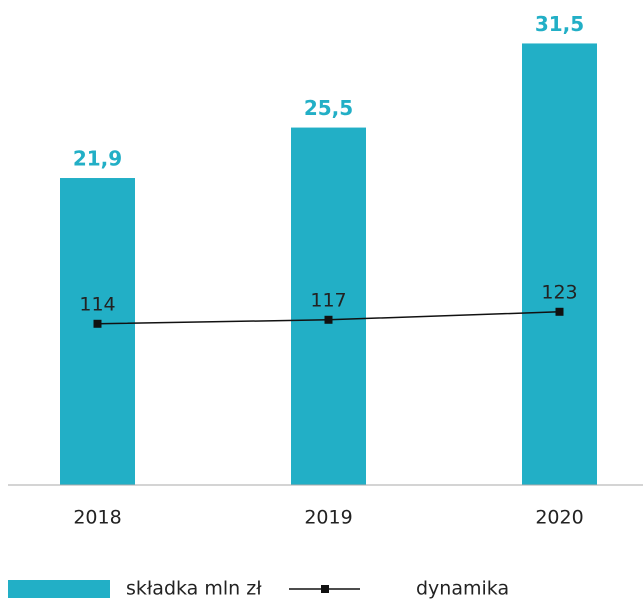 This screenshot has height=599, width=643. I want to click on line-value-label: 117, so click(328, 300).